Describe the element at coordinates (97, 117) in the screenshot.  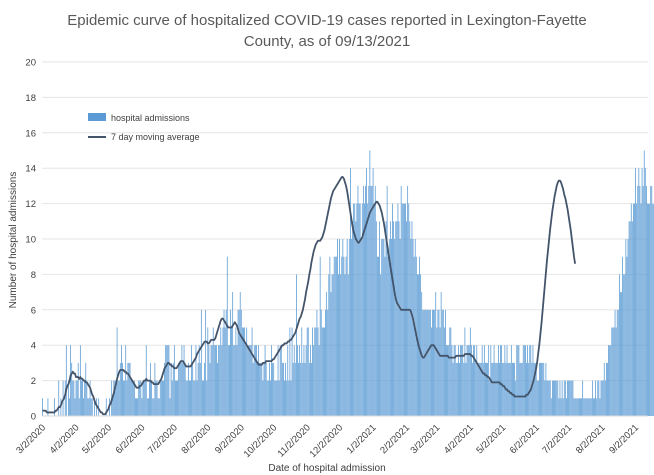
I see `legend-swatch-hospital-admissions` at that location.